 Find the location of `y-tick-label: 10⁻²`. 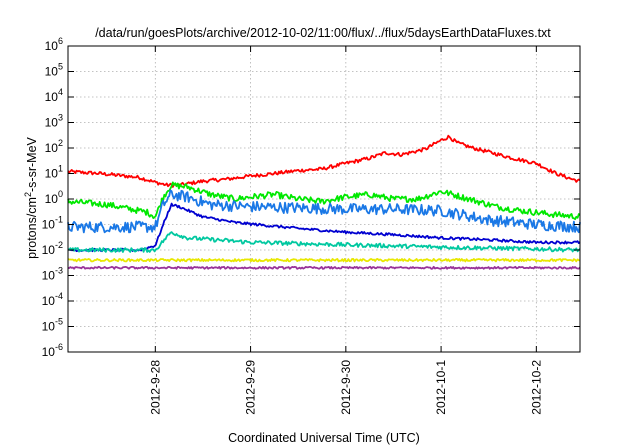

y-tick-label: 10⁻² is located at coordinates (52, 248).